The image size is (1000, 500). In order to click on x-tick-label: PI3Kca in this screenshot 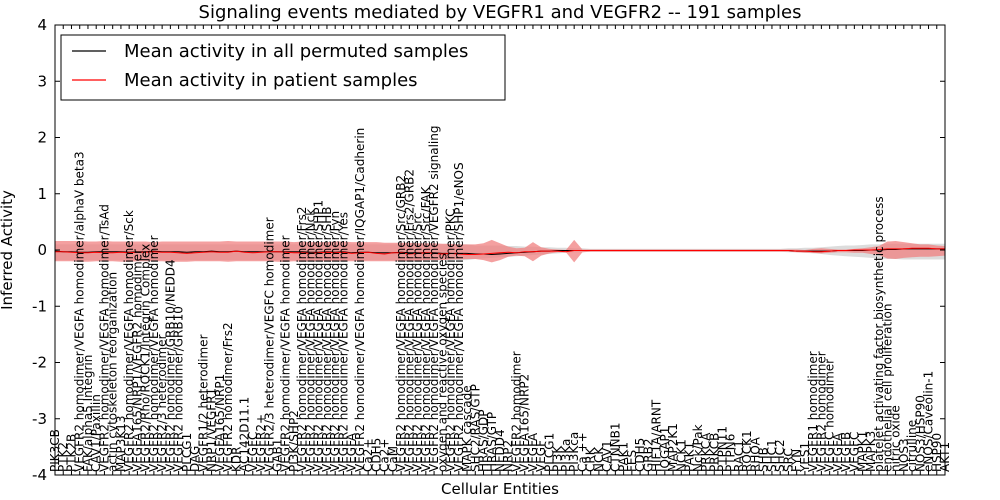, I will do `click(574, 452)`.